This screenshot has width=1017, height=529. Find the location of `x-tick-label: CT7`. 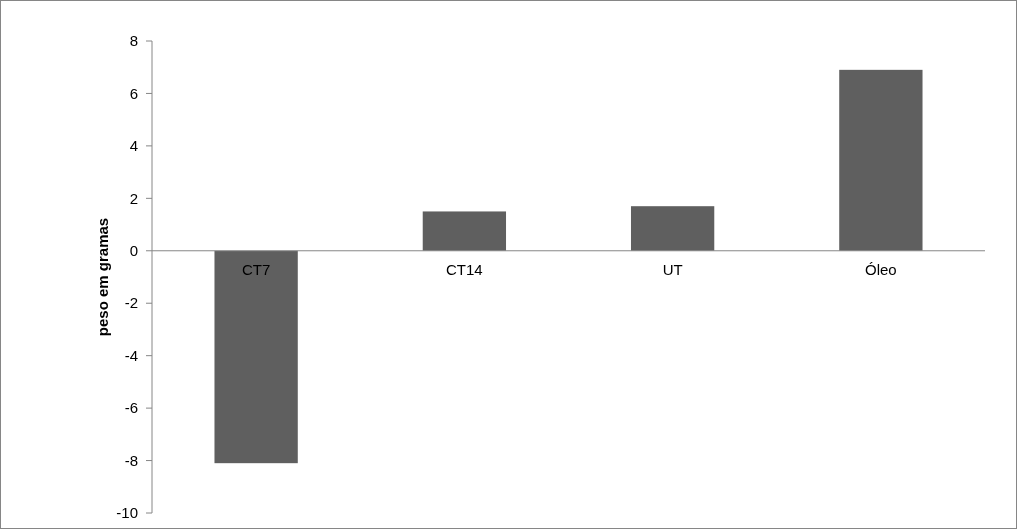

x-tick-label: CT7 is located at coordinates (256, 269).